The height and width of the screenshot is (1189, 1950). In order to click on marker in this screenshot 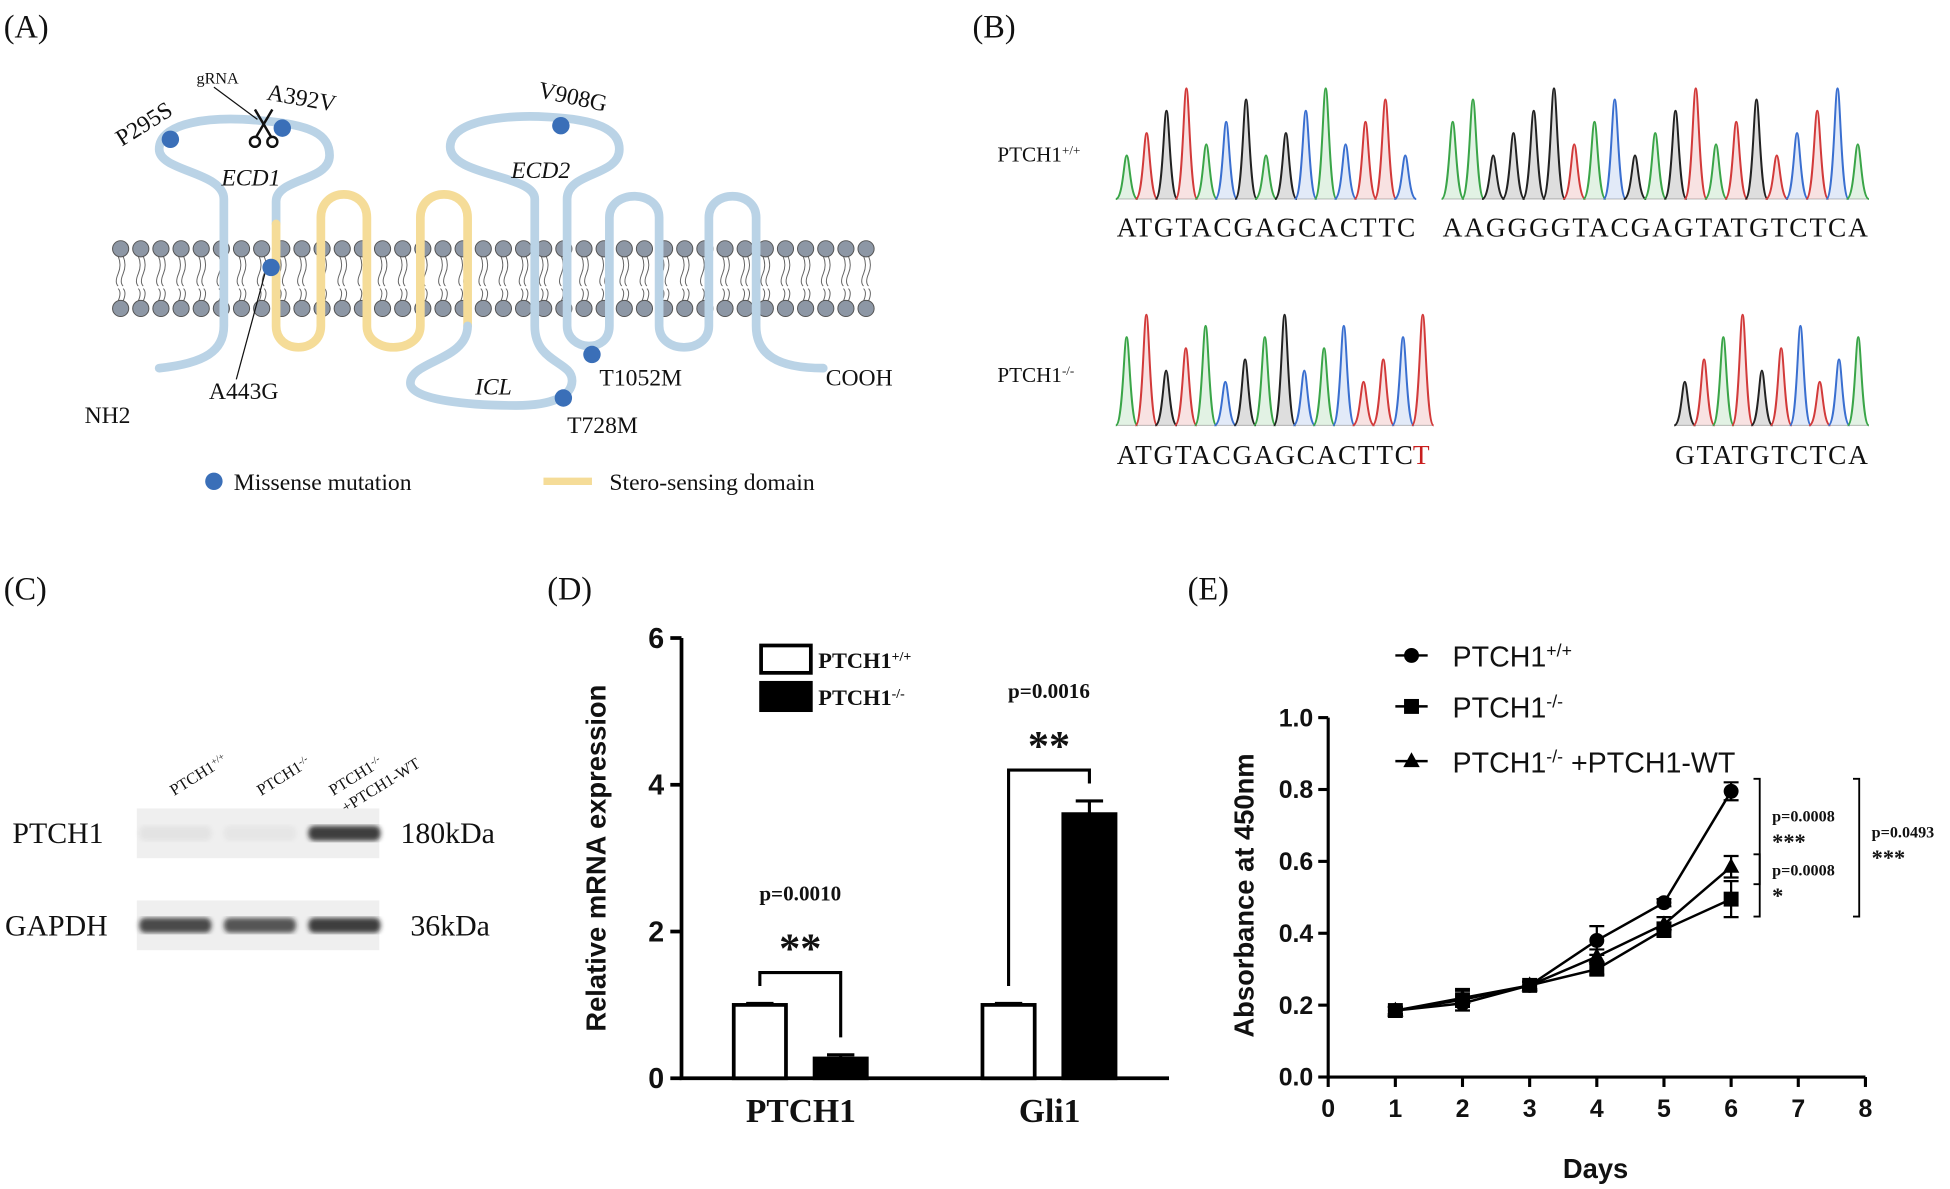, I will do `click(1462, 996)`.